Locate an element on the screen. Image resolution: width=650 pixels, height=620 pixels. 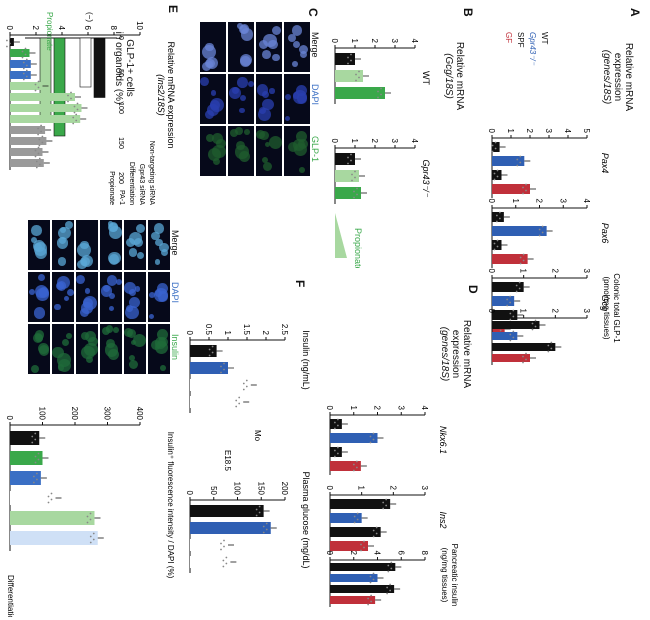
panel-d-ins2-point is located at coordinates (383, 508).